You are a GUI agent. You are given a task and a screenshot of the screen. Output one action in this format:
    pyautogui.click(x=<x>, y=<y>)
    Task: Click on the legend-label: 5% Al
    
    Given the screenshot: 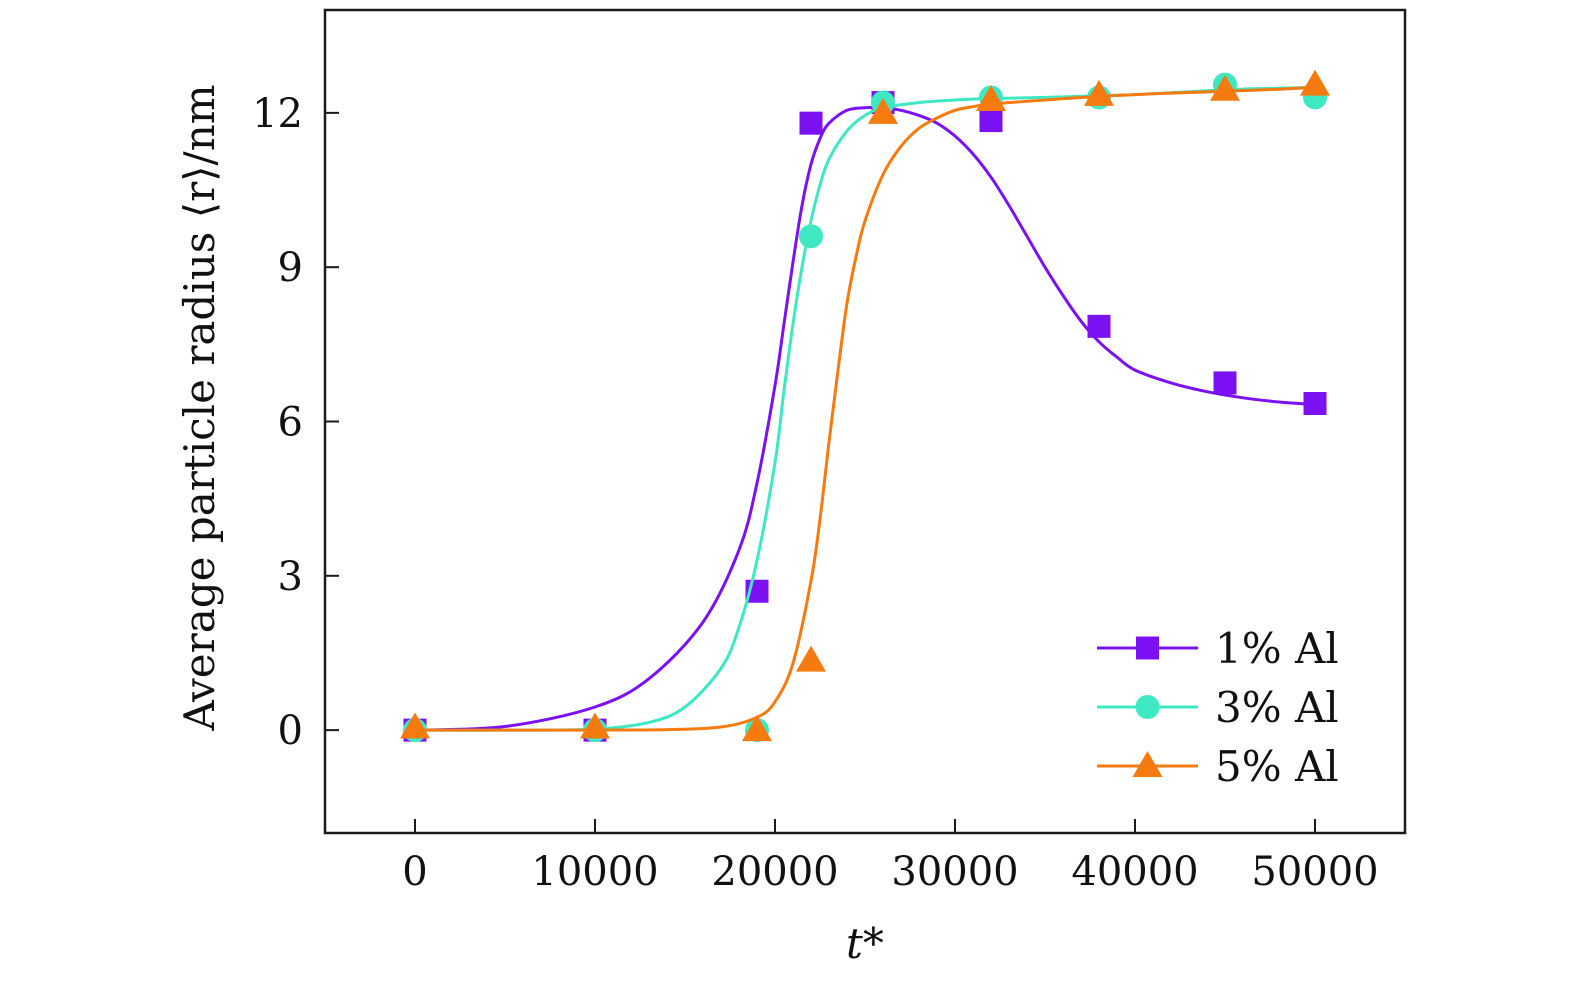 What is the action you would take?
    pyautogui.click(x=1277, y=766)
    